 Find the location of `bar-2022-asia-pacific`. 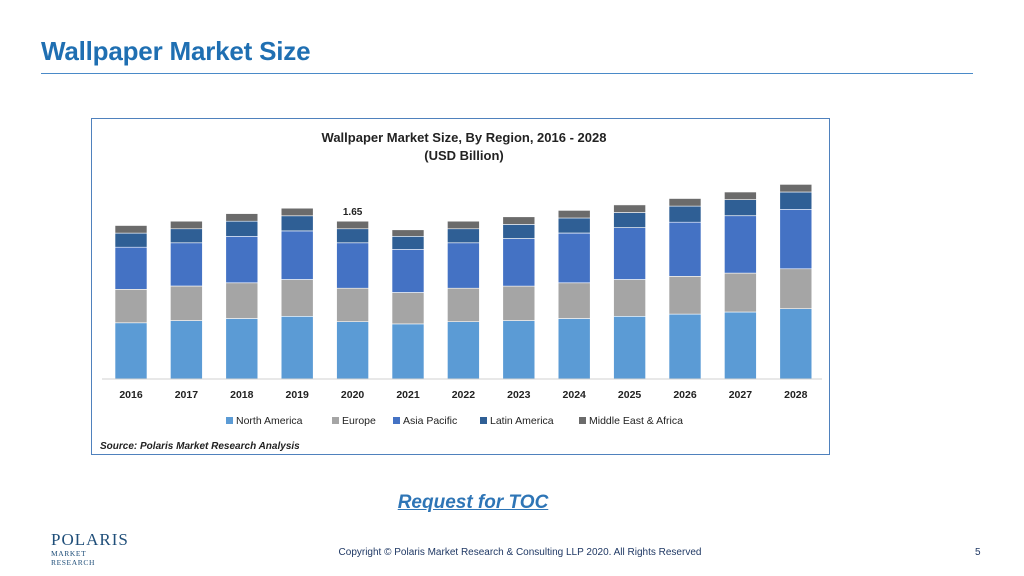

bar-2022-asia-pacific is located at coordinates (463, 265).